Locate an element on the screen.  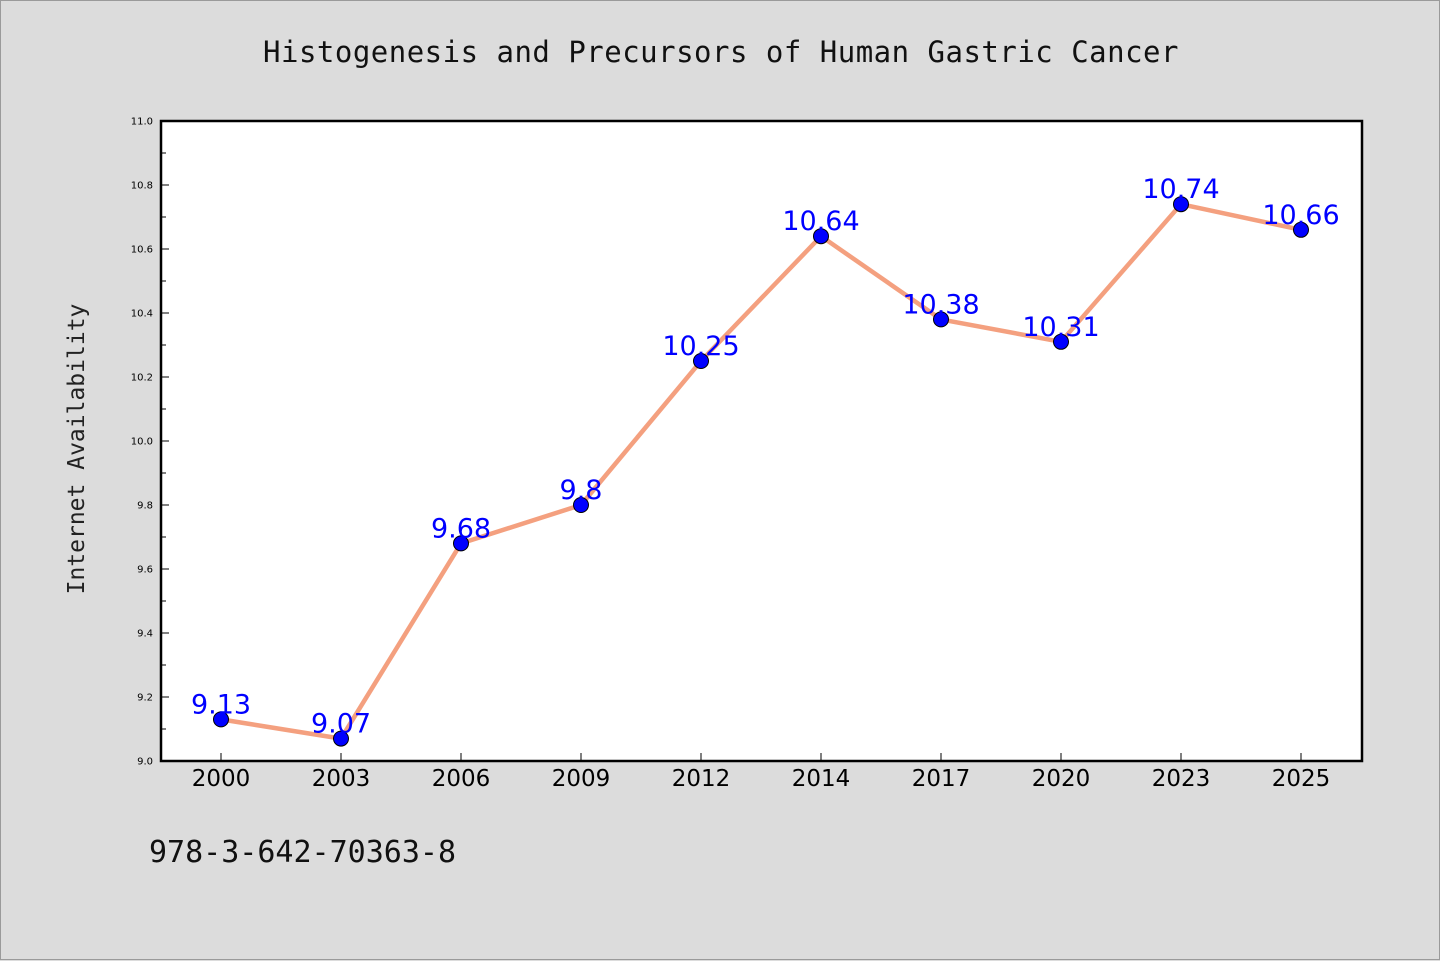
data-label: 9.07 is located at coordinates (341, 724).